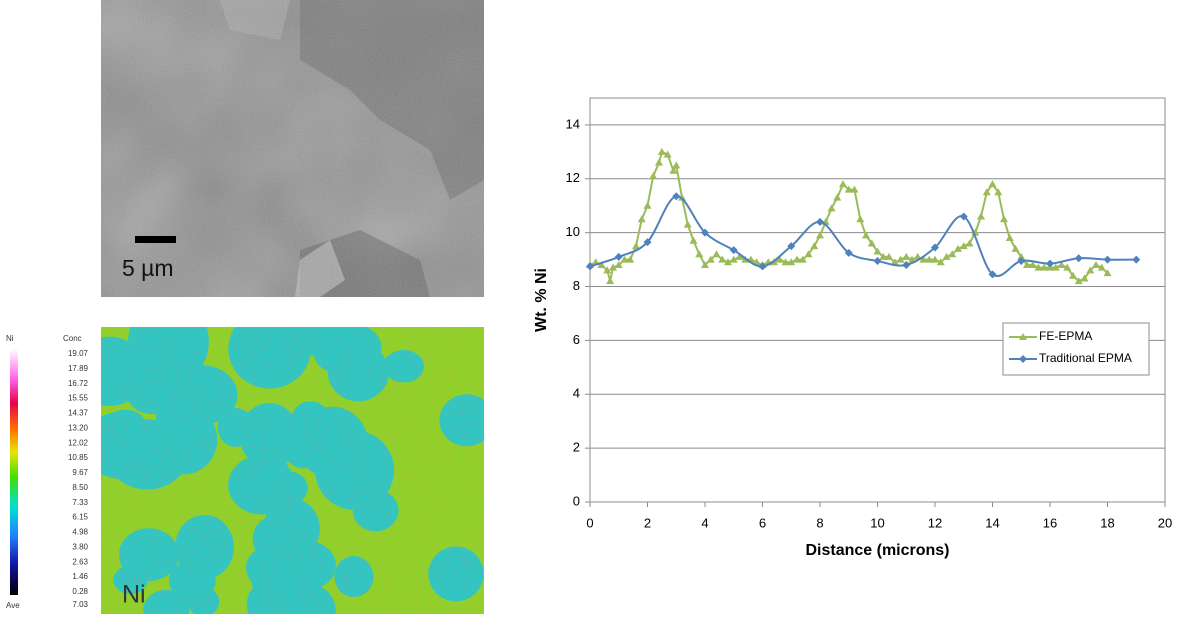  What do you see at coordinates (576, 339) in the screenshot?
I see `y-tick-label: 6` at bounding box center [576, 339].